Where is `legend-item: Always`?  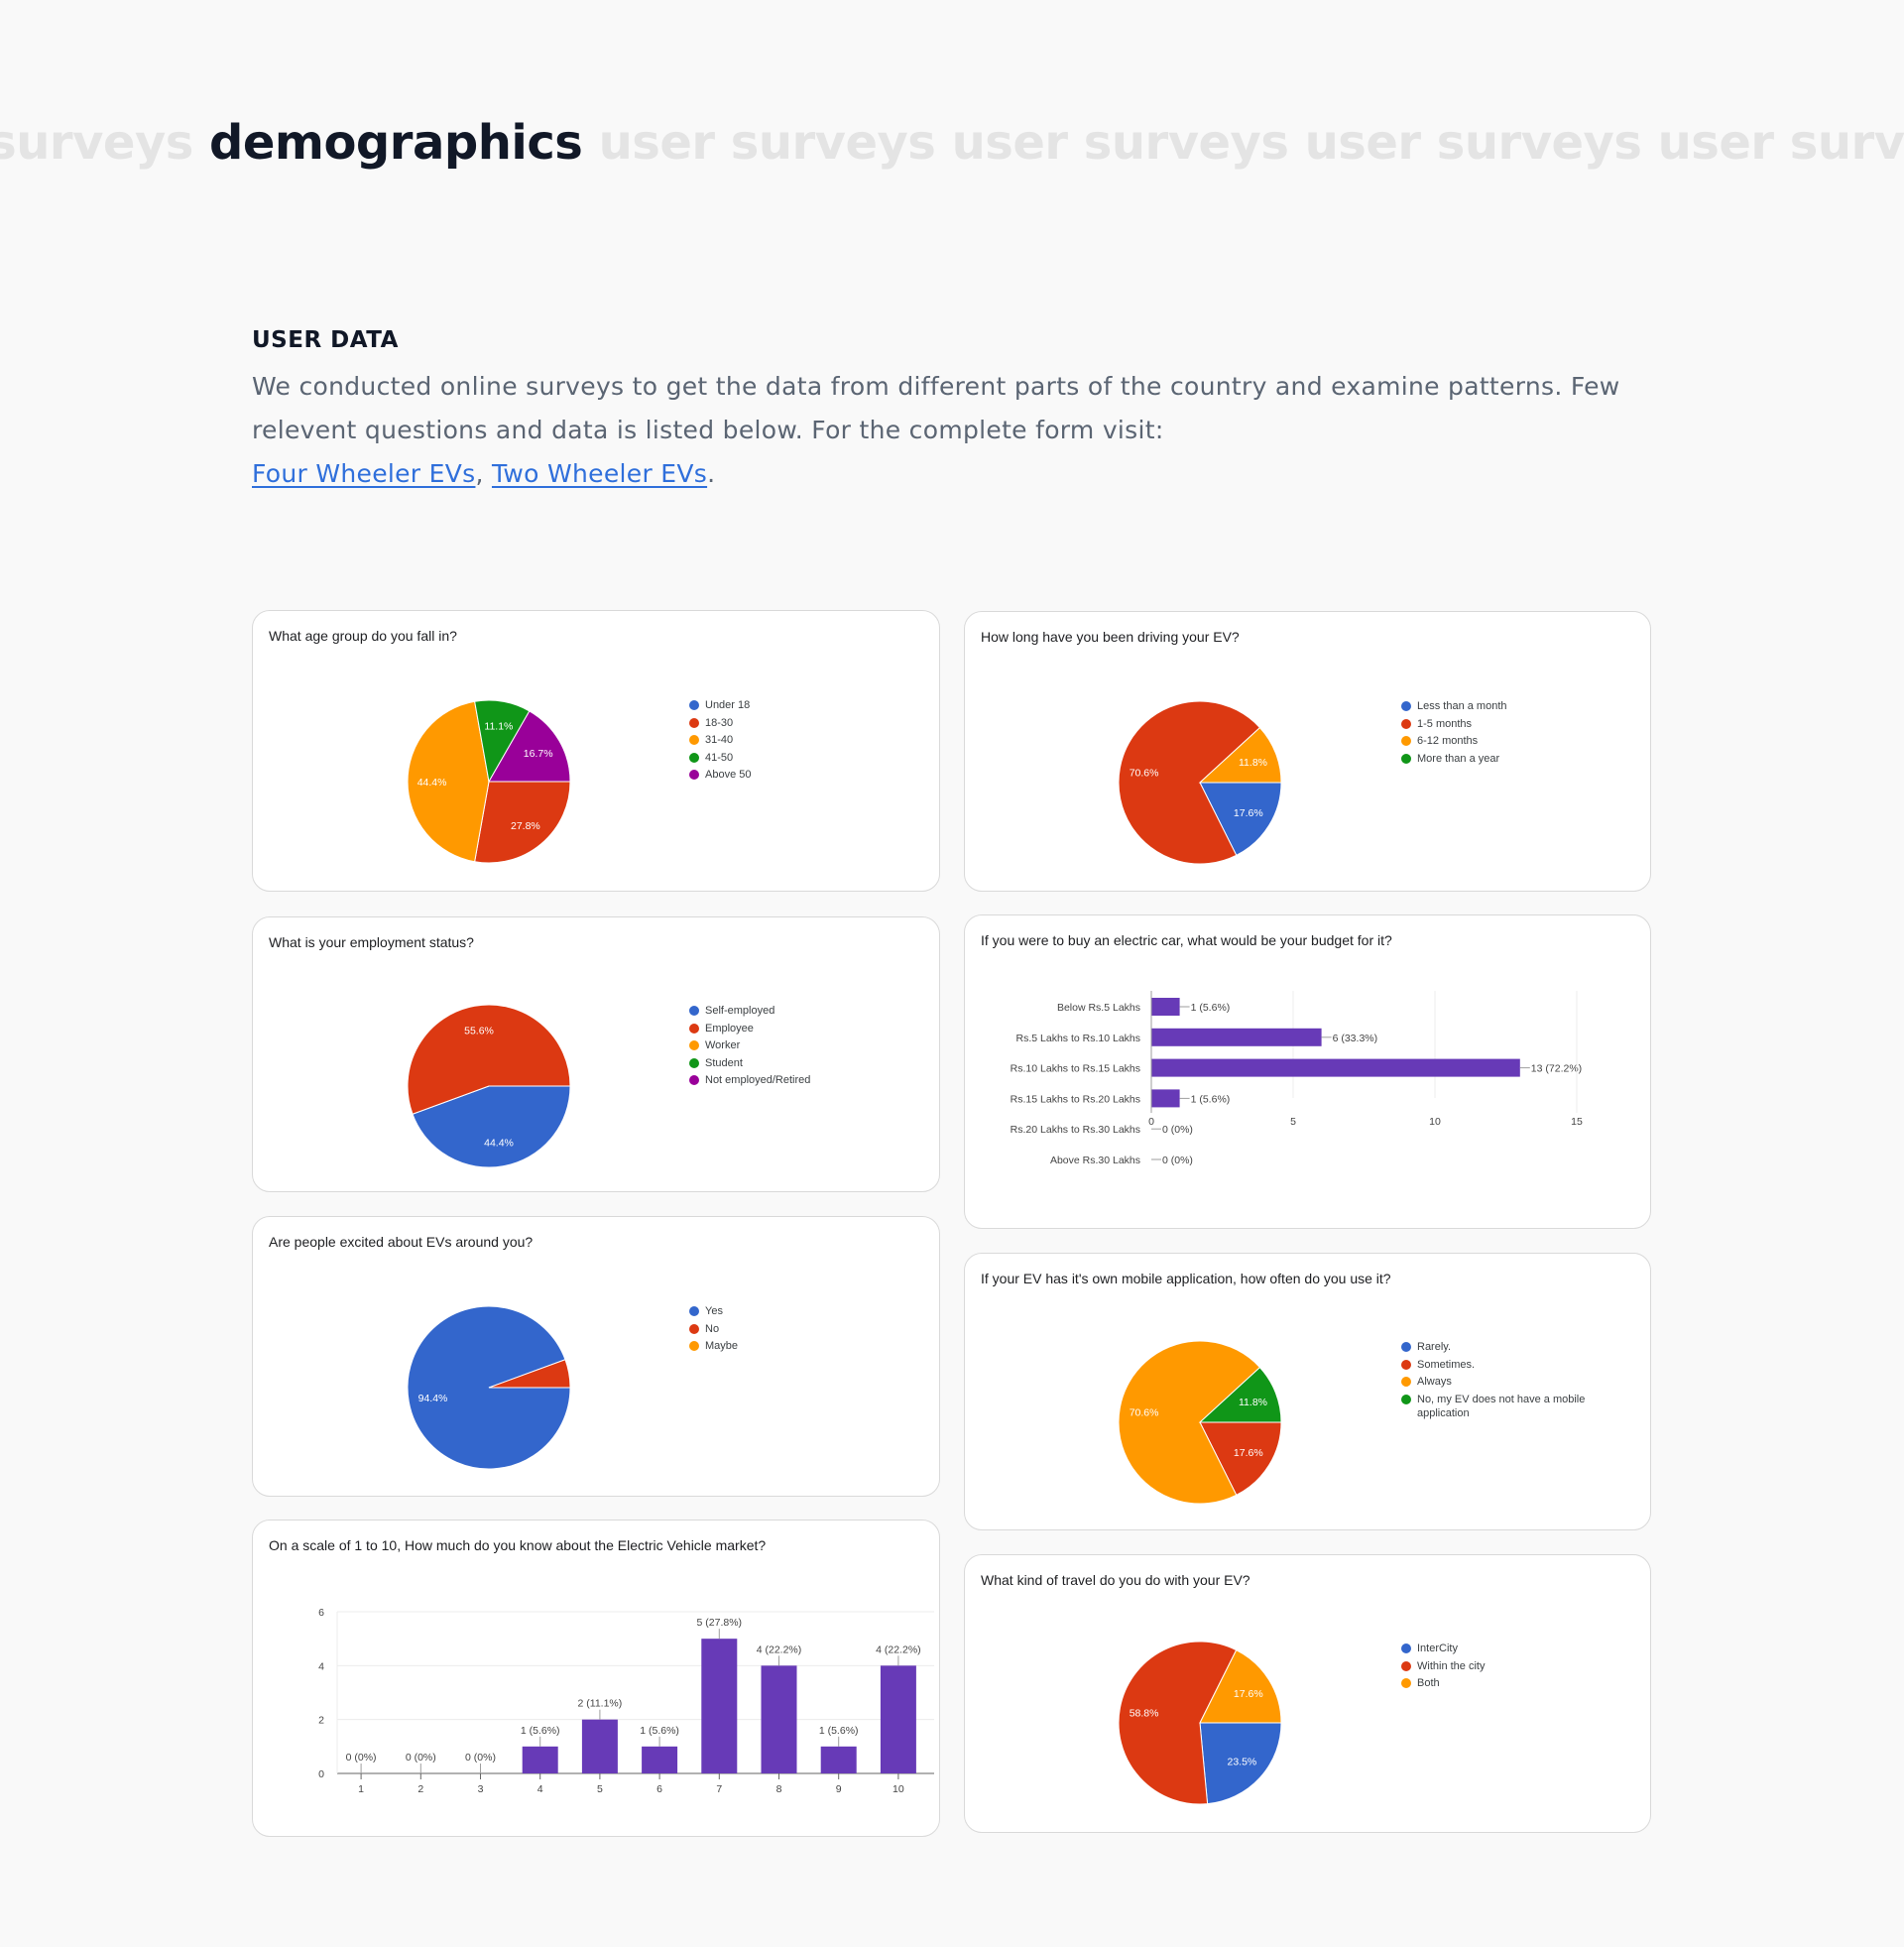 legend-item: Always is located at coordinates (1500, 1382).